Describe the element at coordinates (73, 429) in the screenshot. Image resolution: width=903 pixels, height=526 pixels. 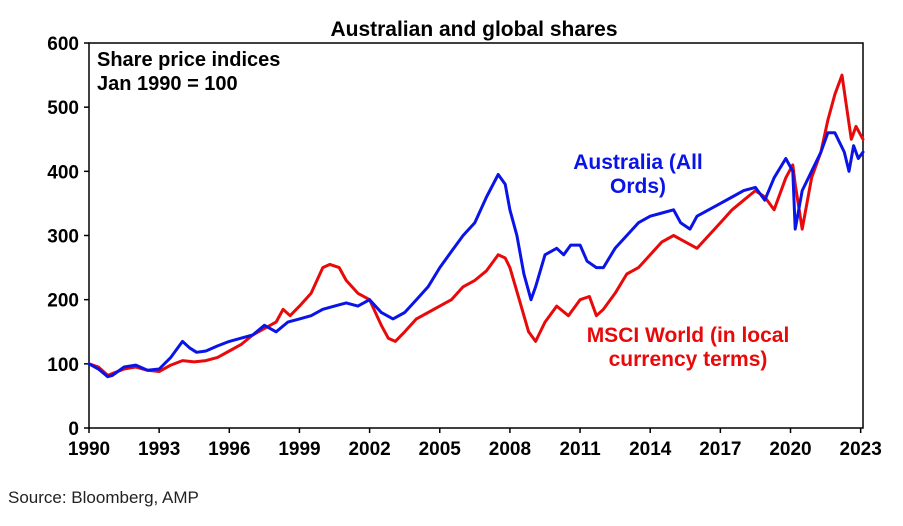
I see `y-tick-label: 0` at that location.